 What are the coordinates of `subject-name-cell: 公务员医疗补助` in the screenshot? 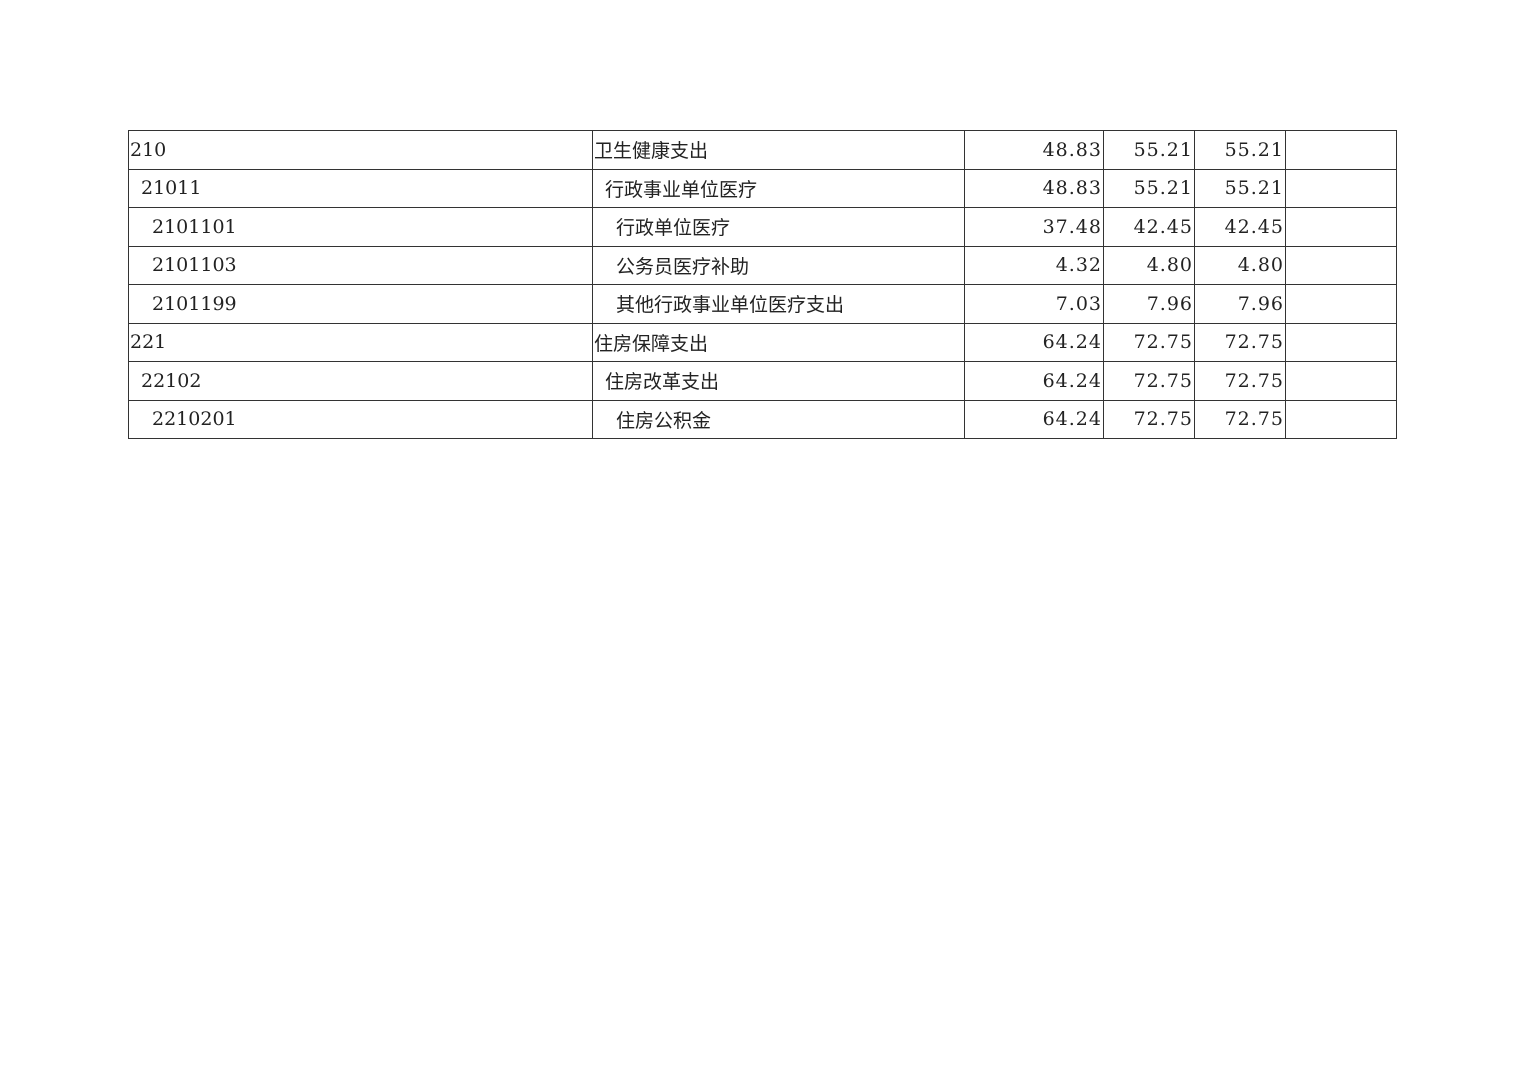 It's located at (778, 265).